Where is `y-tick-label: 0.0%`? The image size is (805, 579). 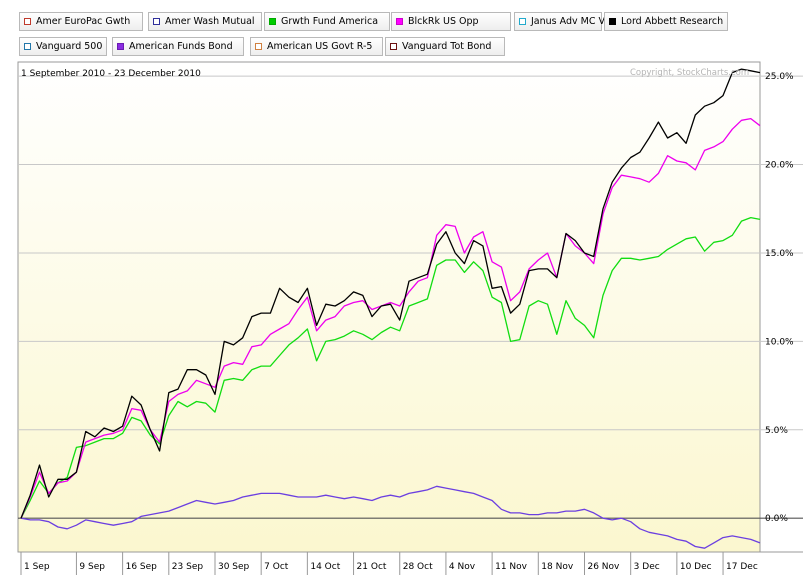
y-tick-label: 0.0% is located at coordinates (776, 519).